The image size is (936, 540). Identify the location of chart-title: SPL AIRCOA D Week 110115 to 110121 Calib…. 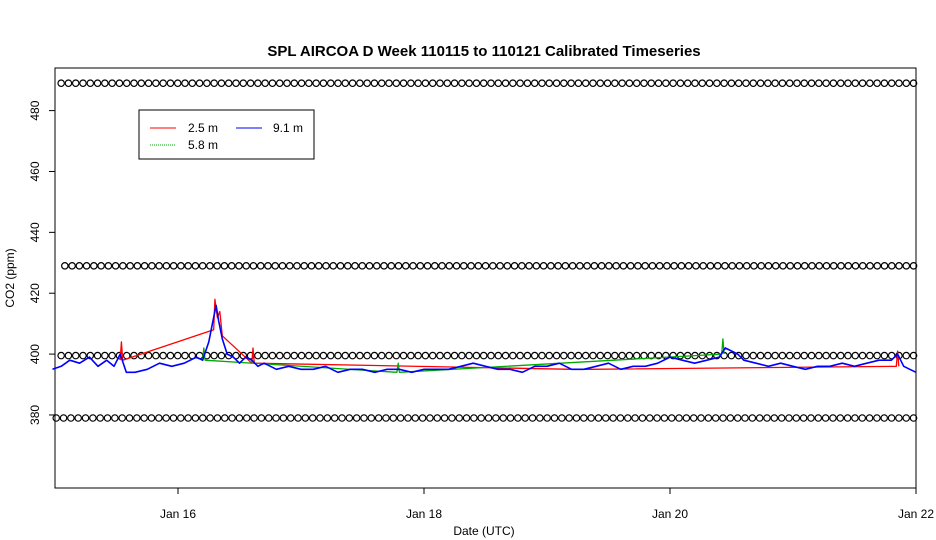
(483, 51).